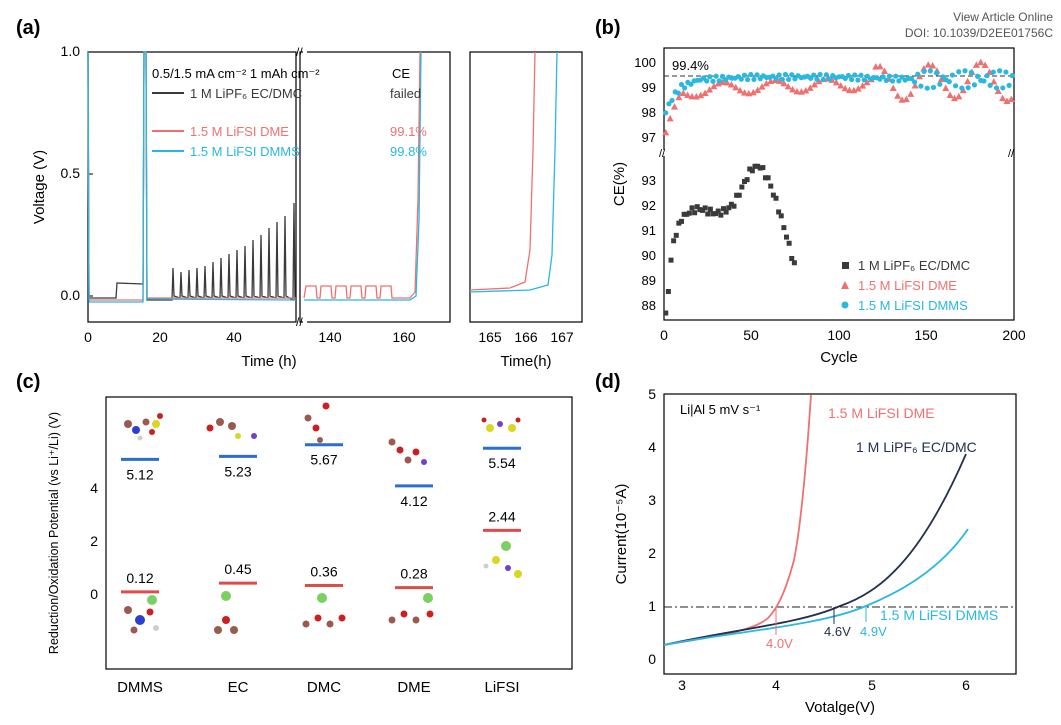 This screenshot has height=725, width=1061. What do you see at coordinates (28, 28) in the screenshot?
I see `panel-a-label: (a)` at bounding box center [28, 28].